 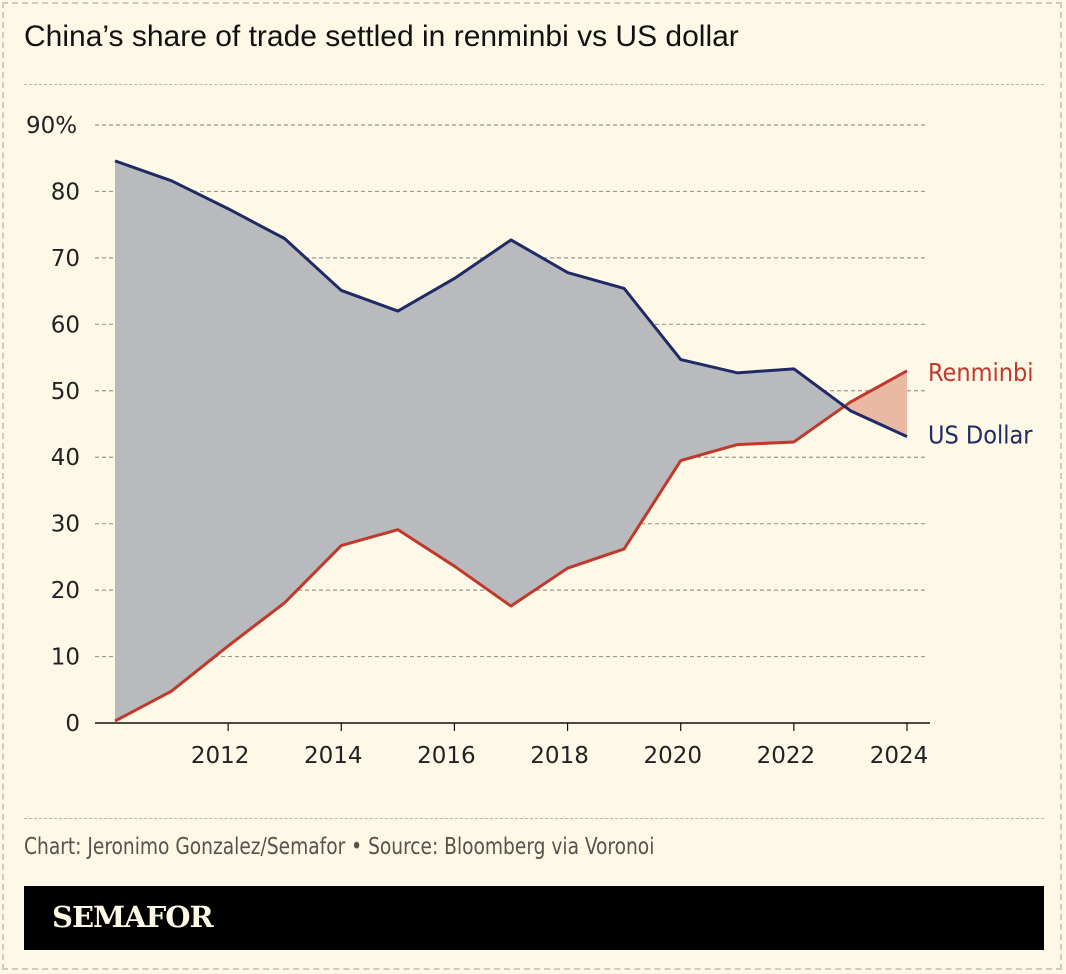 What do you see at coordinates (65, 192) in the screenshot?
I see `y-tick-label: 80` at bounding box center [65, 192].